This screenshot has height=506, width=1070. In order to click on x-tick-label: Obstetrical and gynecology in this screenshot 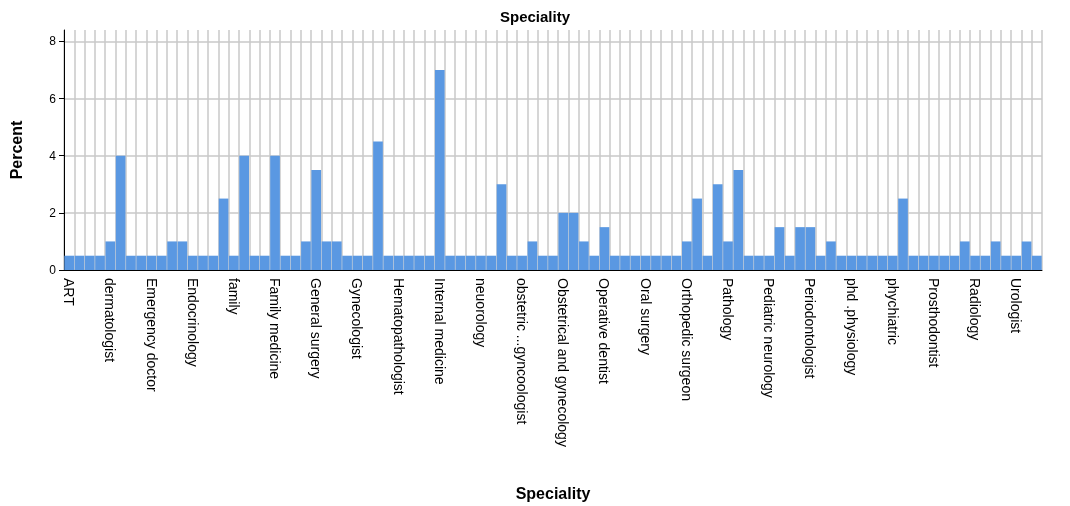, I will do `click(563, 362)`.